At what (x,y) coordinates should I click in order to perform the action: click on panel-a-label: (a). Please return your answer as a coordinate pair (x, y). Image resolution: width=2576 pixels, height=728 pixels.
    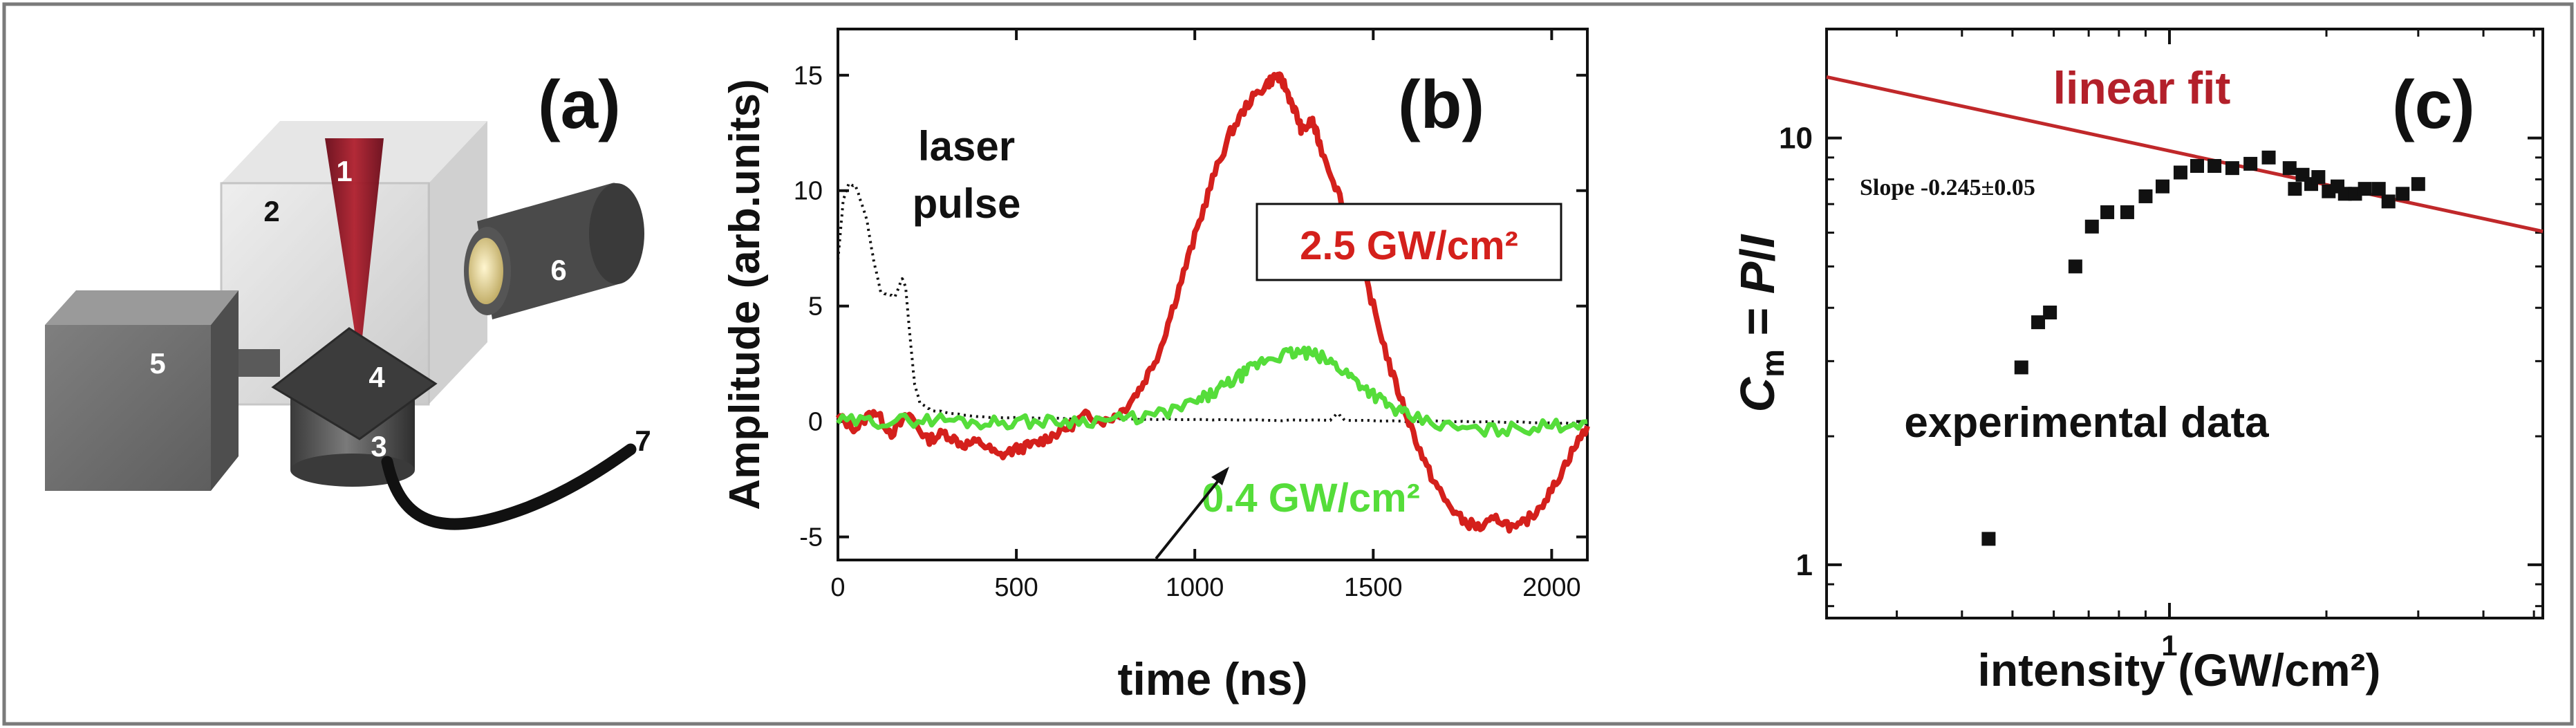
    Looking at the image, I should click on (579, 104).